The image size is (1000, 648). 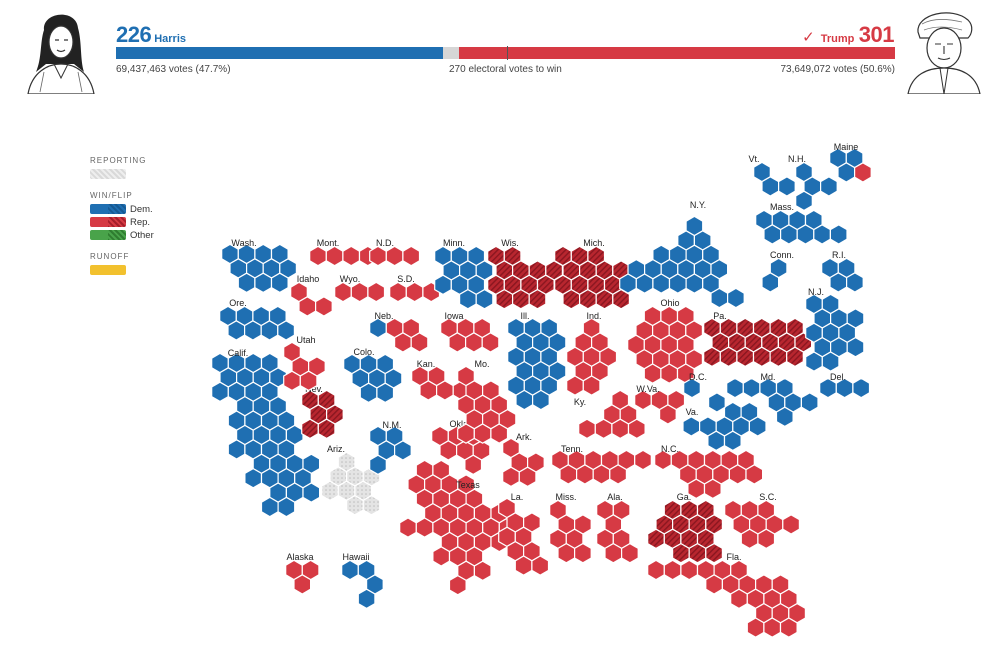 What do you see at coordinates (772, 400) in the screenshot?
I see `state-md: Md.` at bounding box center [772, 400].